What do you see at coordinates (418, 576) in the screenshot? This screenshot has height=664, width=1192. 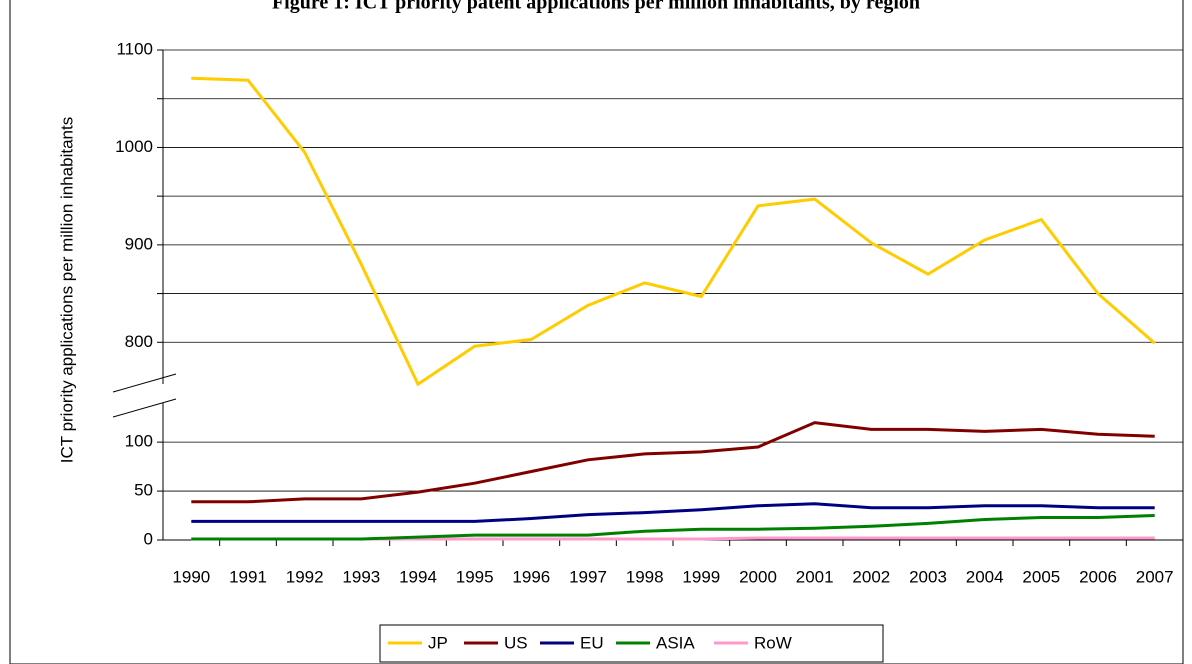 I see `x-tick-label: 1994` at bounding box center [418, 576].